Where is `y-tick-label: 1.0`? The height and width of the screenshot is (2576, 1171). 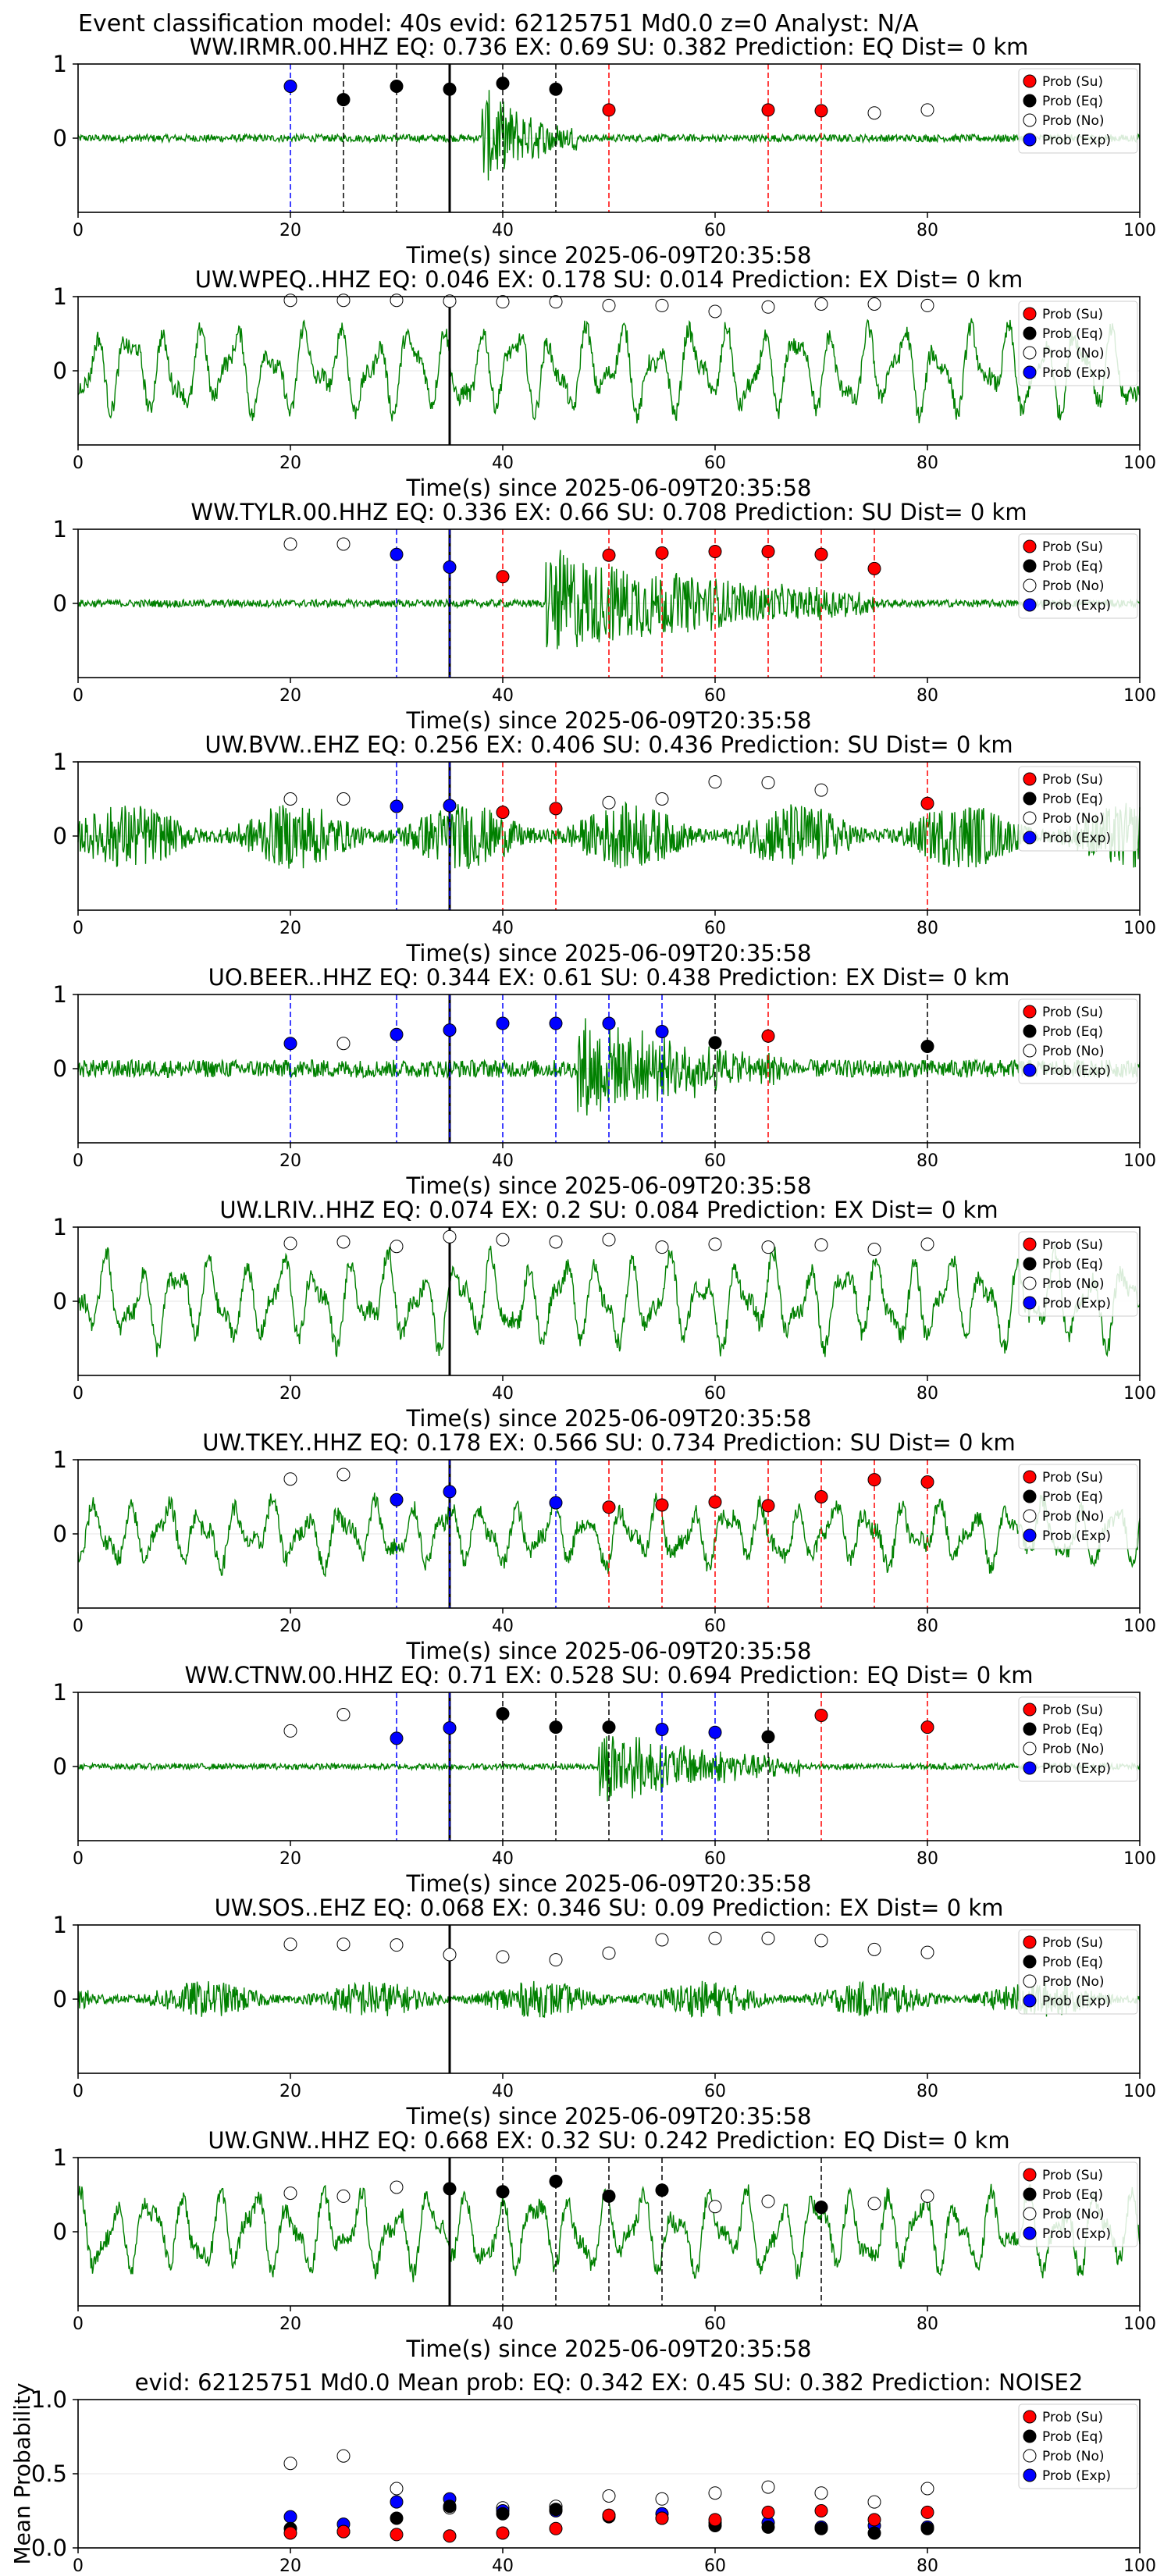 y-tick-label: 1.0 is located at coordinates (49, 2399).